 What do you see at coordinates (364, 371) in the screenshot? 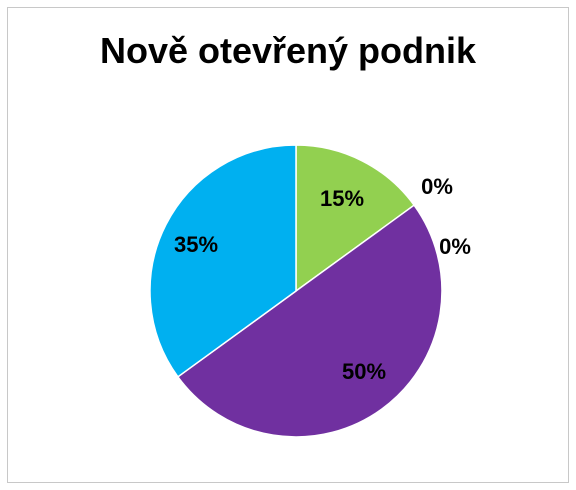
I see `data-label-3: 50%` at bounding box center [364, 371].